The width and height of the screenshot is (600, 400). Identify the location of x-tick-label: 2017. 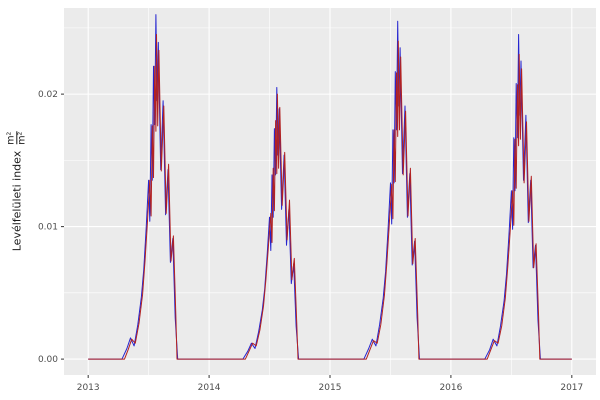
(571, 388).